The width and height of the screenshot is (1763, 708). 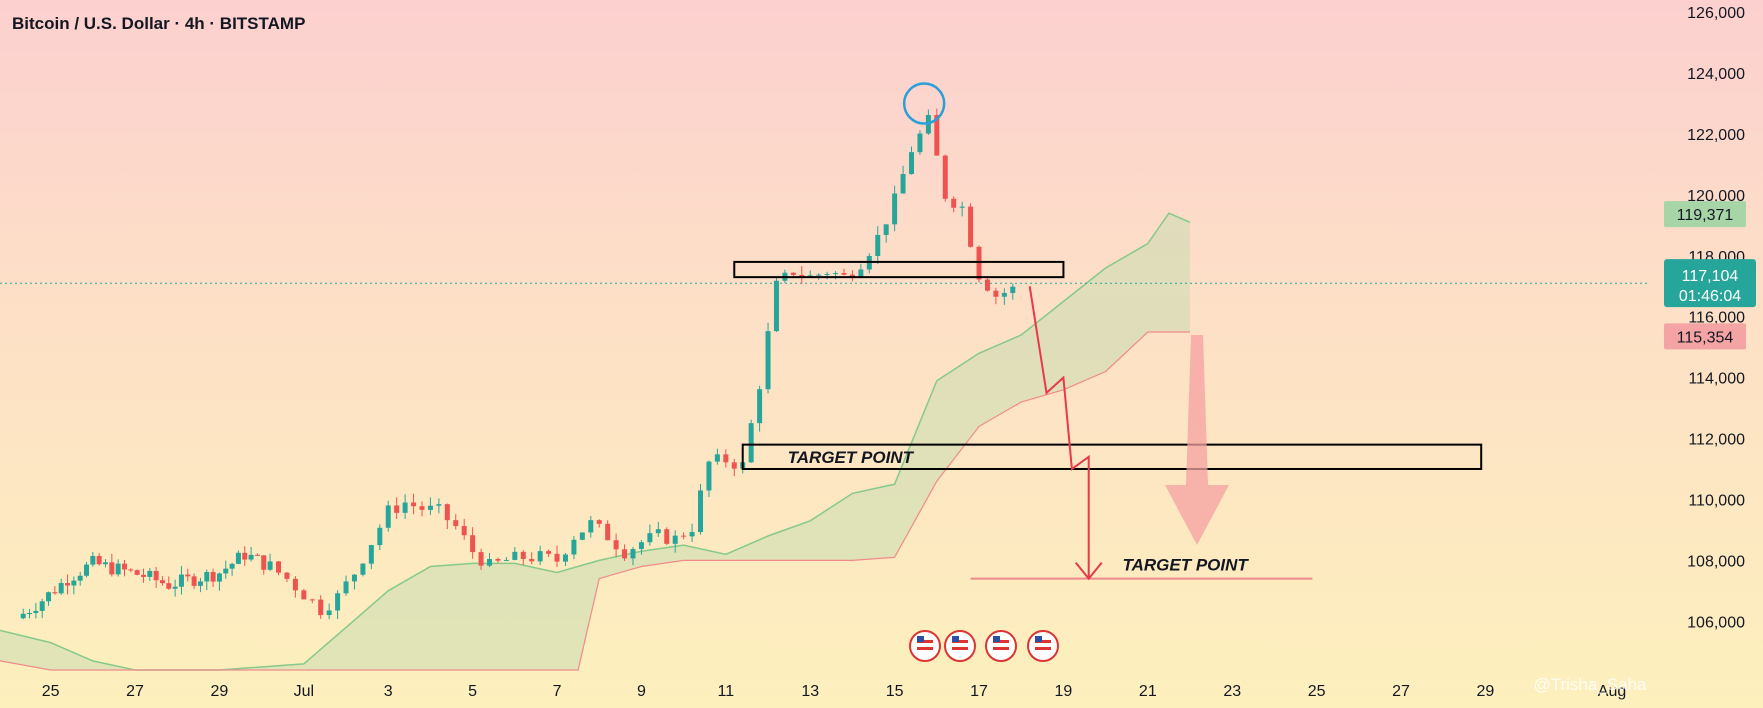 What do you see at coordinates (641, 691) in the screenshot?
I see `x-tick-label: 9` at bounding box center [641, 691].